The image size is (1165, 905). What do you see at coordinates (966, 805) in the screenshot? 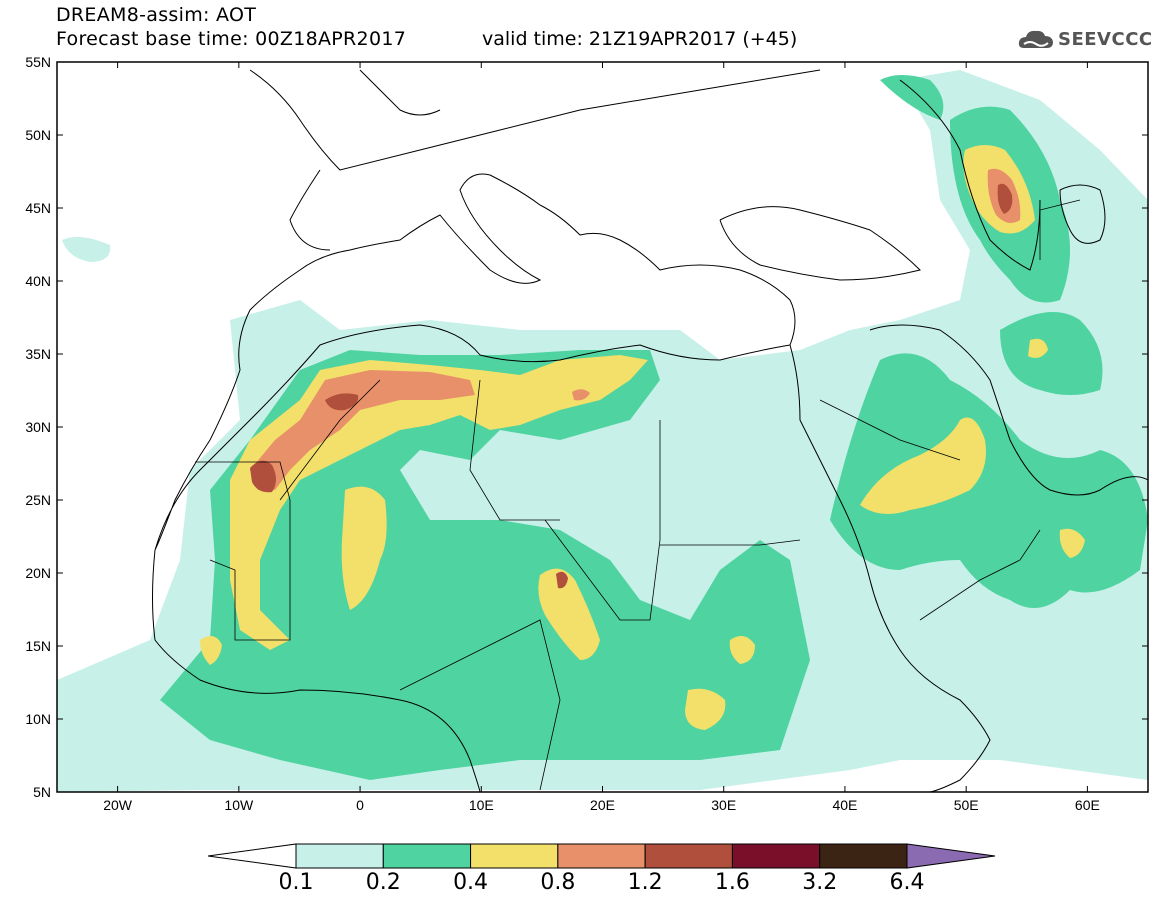
I see `lon-label: 50E` at bounding box center [966, 805].